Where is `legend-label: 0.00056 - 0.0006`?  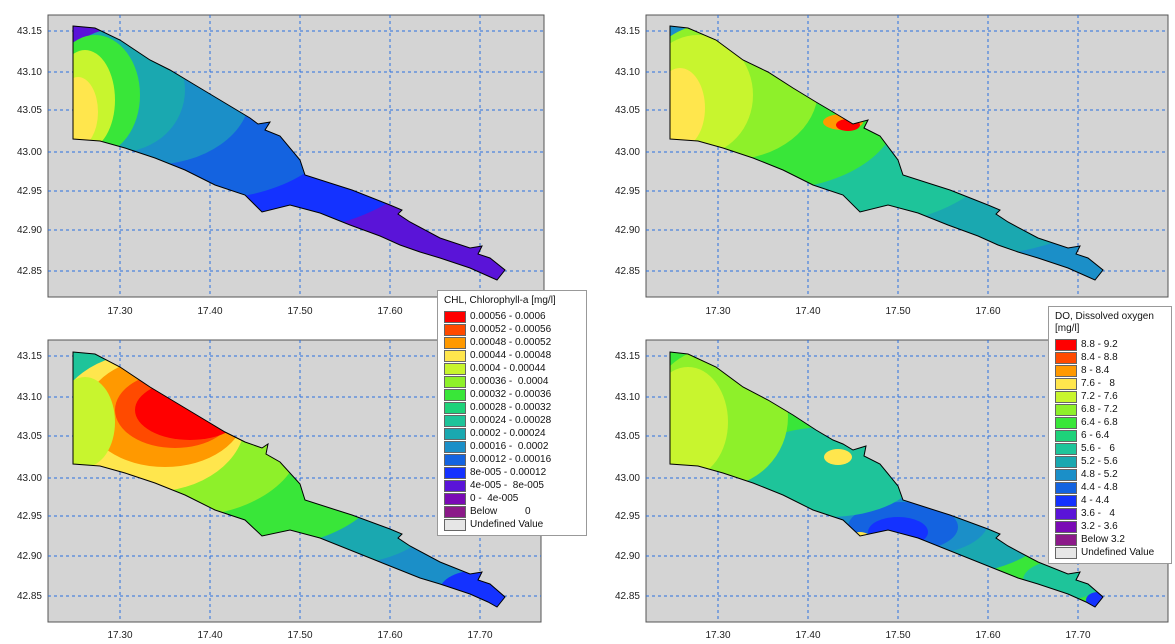 legend-label: 0.00056 - 0.0006 is located at coordinates (508, 316).